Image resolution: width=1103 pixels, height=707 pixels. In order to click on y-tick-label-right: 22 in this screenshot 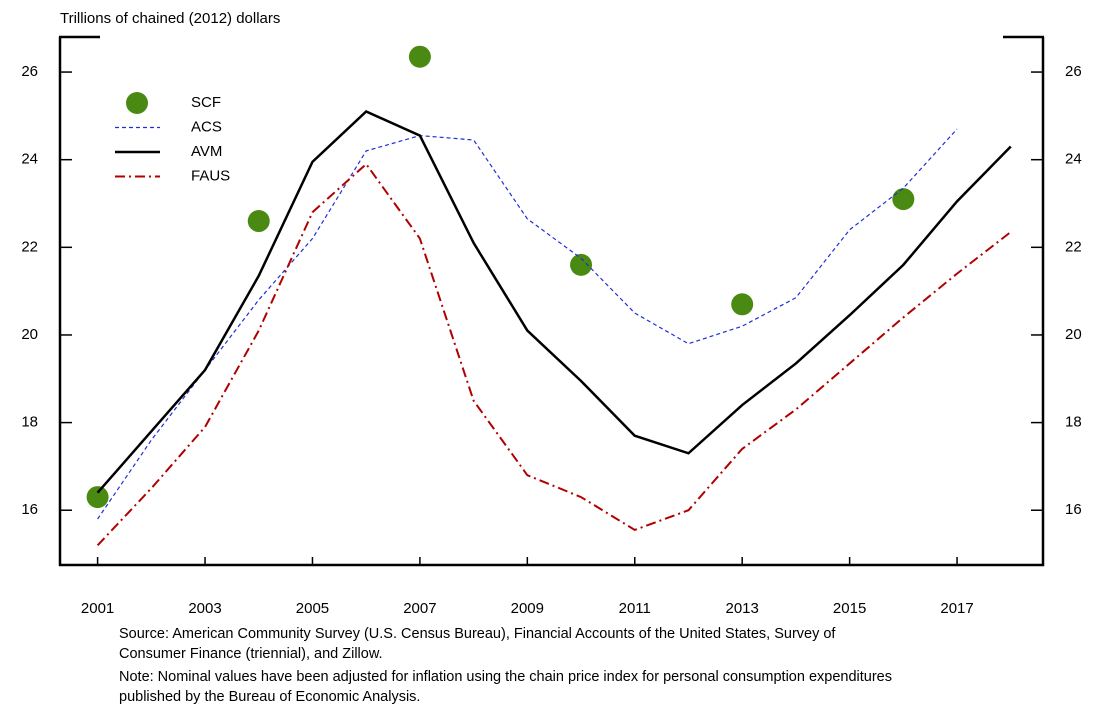, I will do `click(1073, 246)`.